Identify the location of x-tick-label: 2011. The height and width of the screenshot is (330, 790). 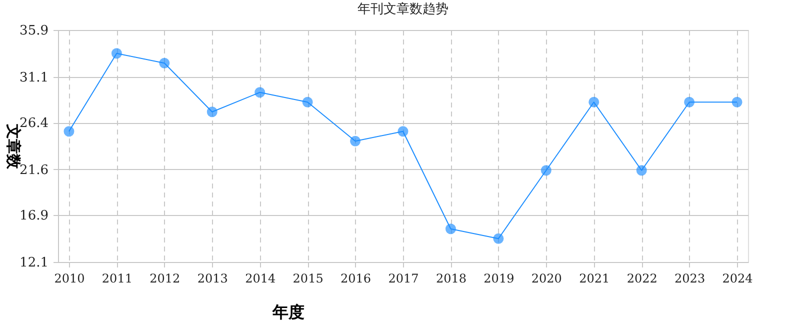
(117, 279).